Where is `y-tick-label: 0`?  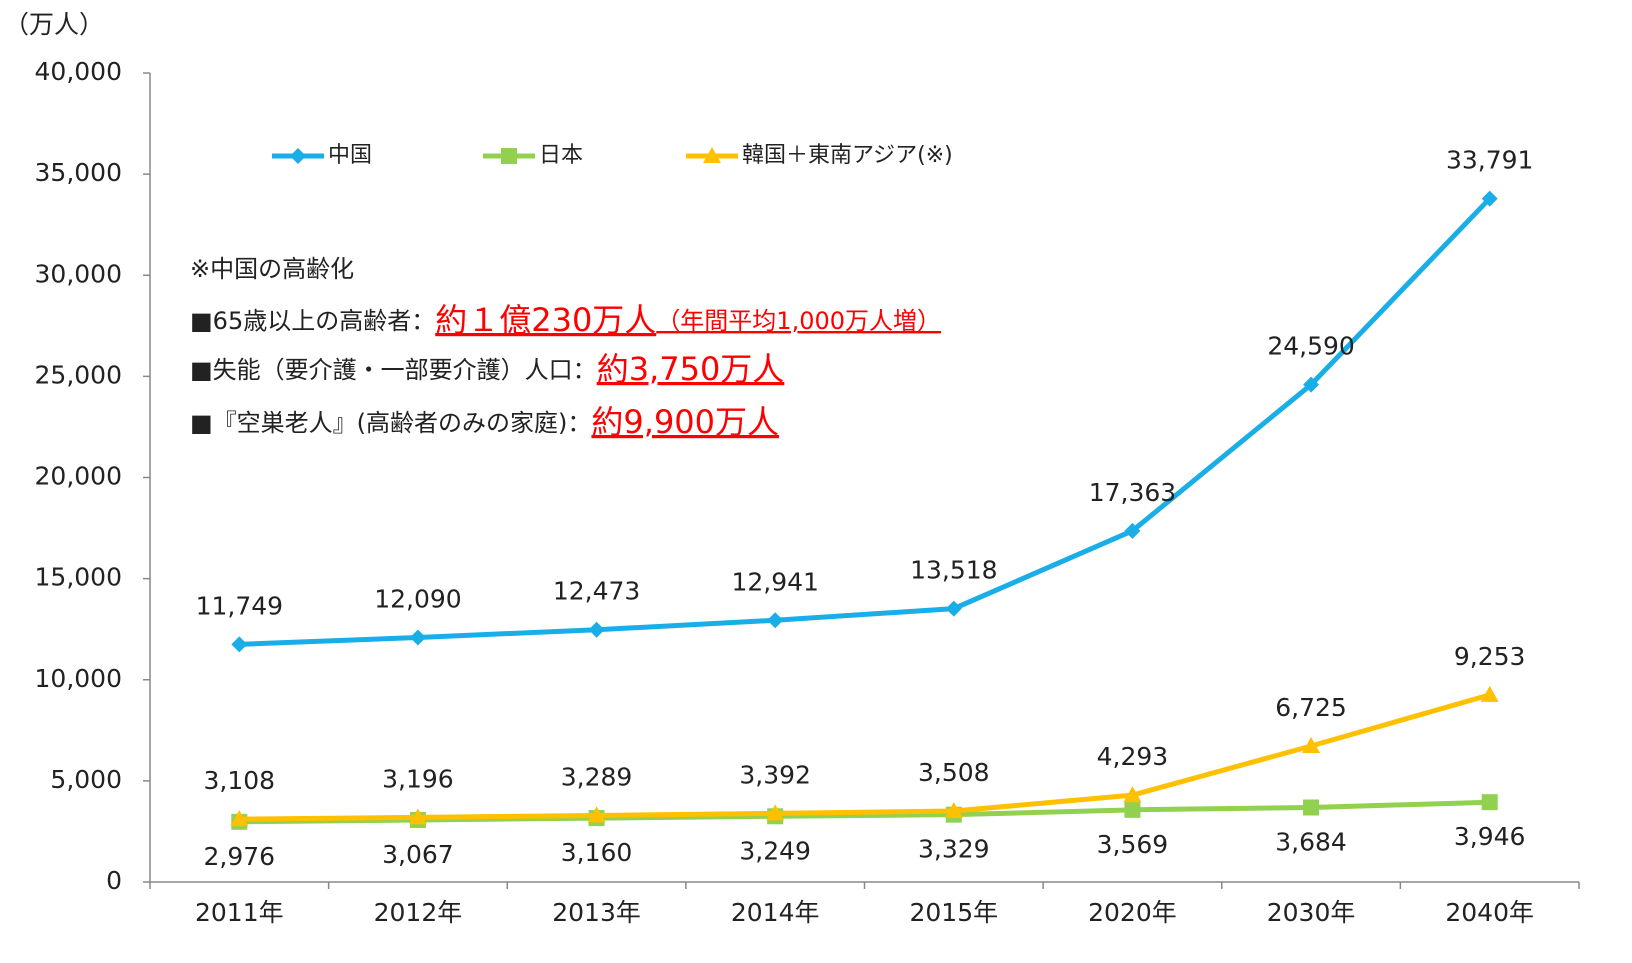 y-tick-label: 0 is located at coordinates (114, 880).